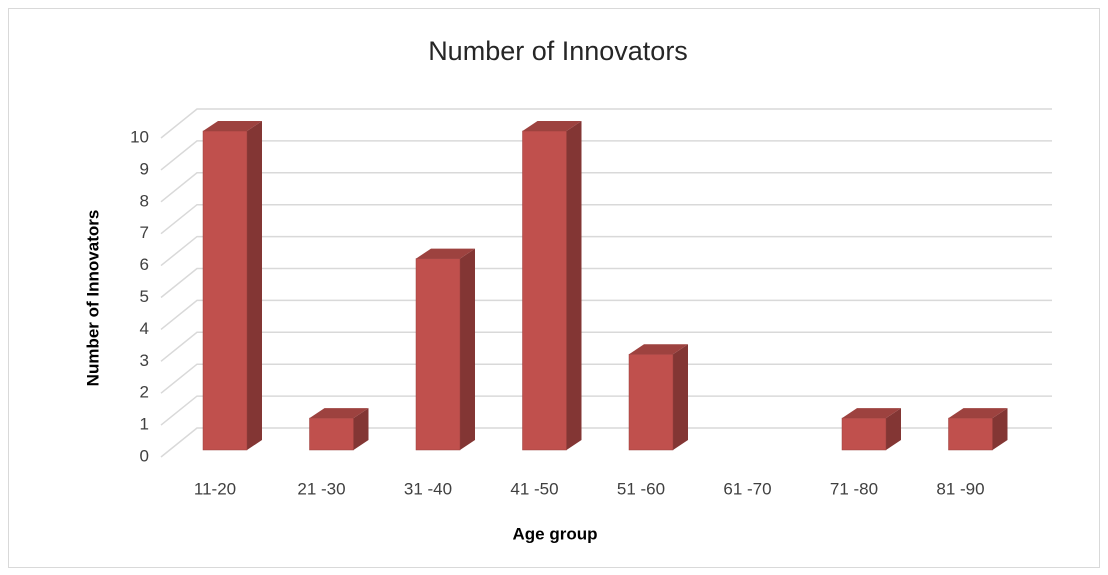  What do you see at coordinates (144, 232) in the screenshot?
I see `y-tick-label: 7` at bounding box center [144, 232].